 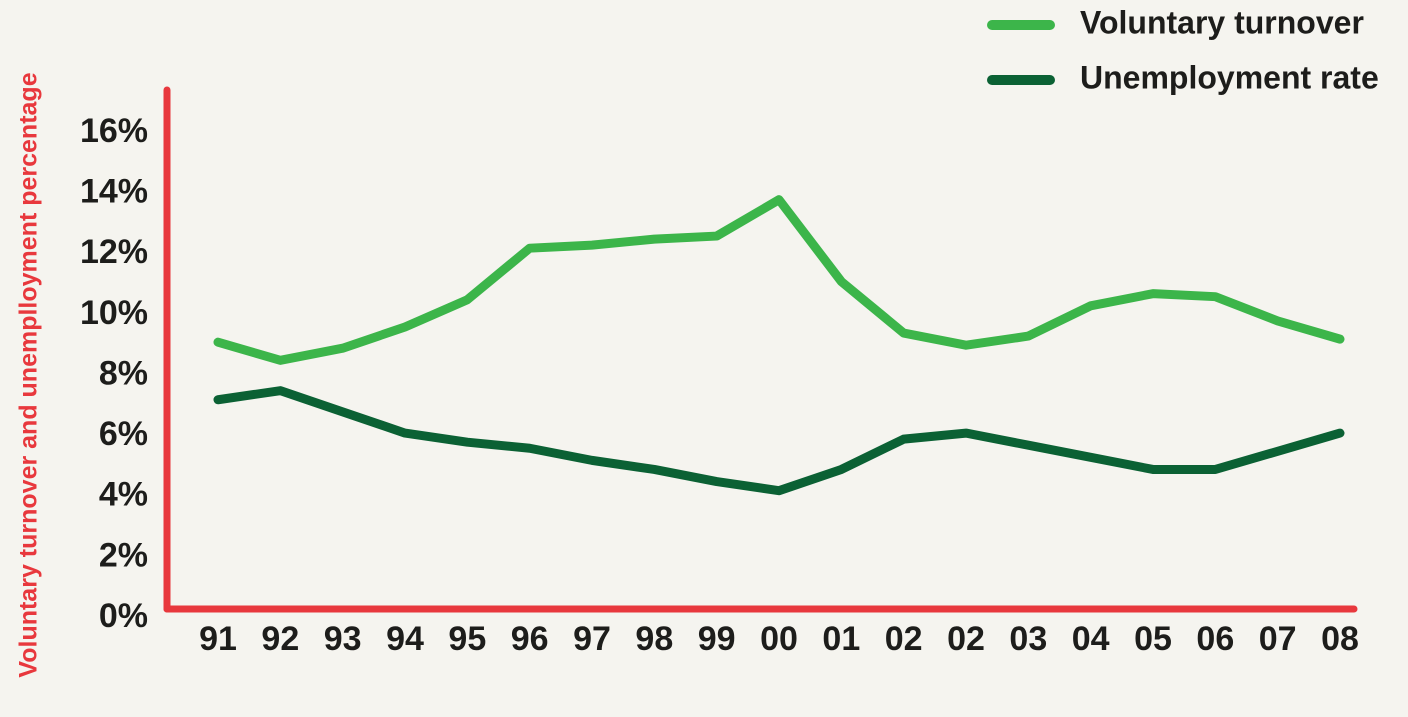 I want to click on x-tick-label: 05, so click(x=1153, y=639).